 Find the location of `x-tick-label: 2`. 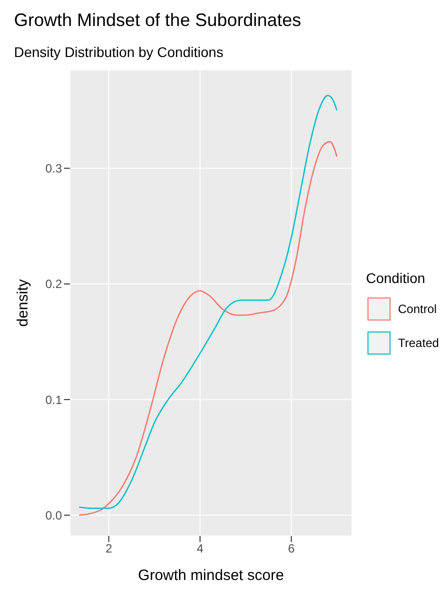

x-tick-label: 2 is located at coordinates (108, 549).